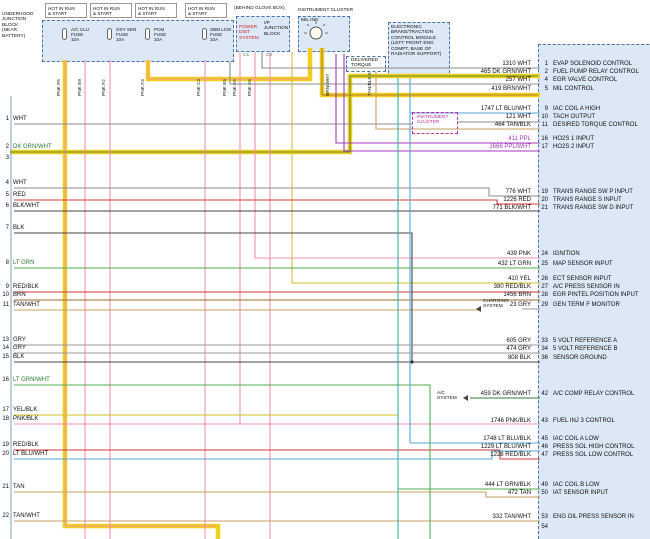  I want to click on pin-function-label: TRANS RANGE SW D INPUT, so click(593, 208).